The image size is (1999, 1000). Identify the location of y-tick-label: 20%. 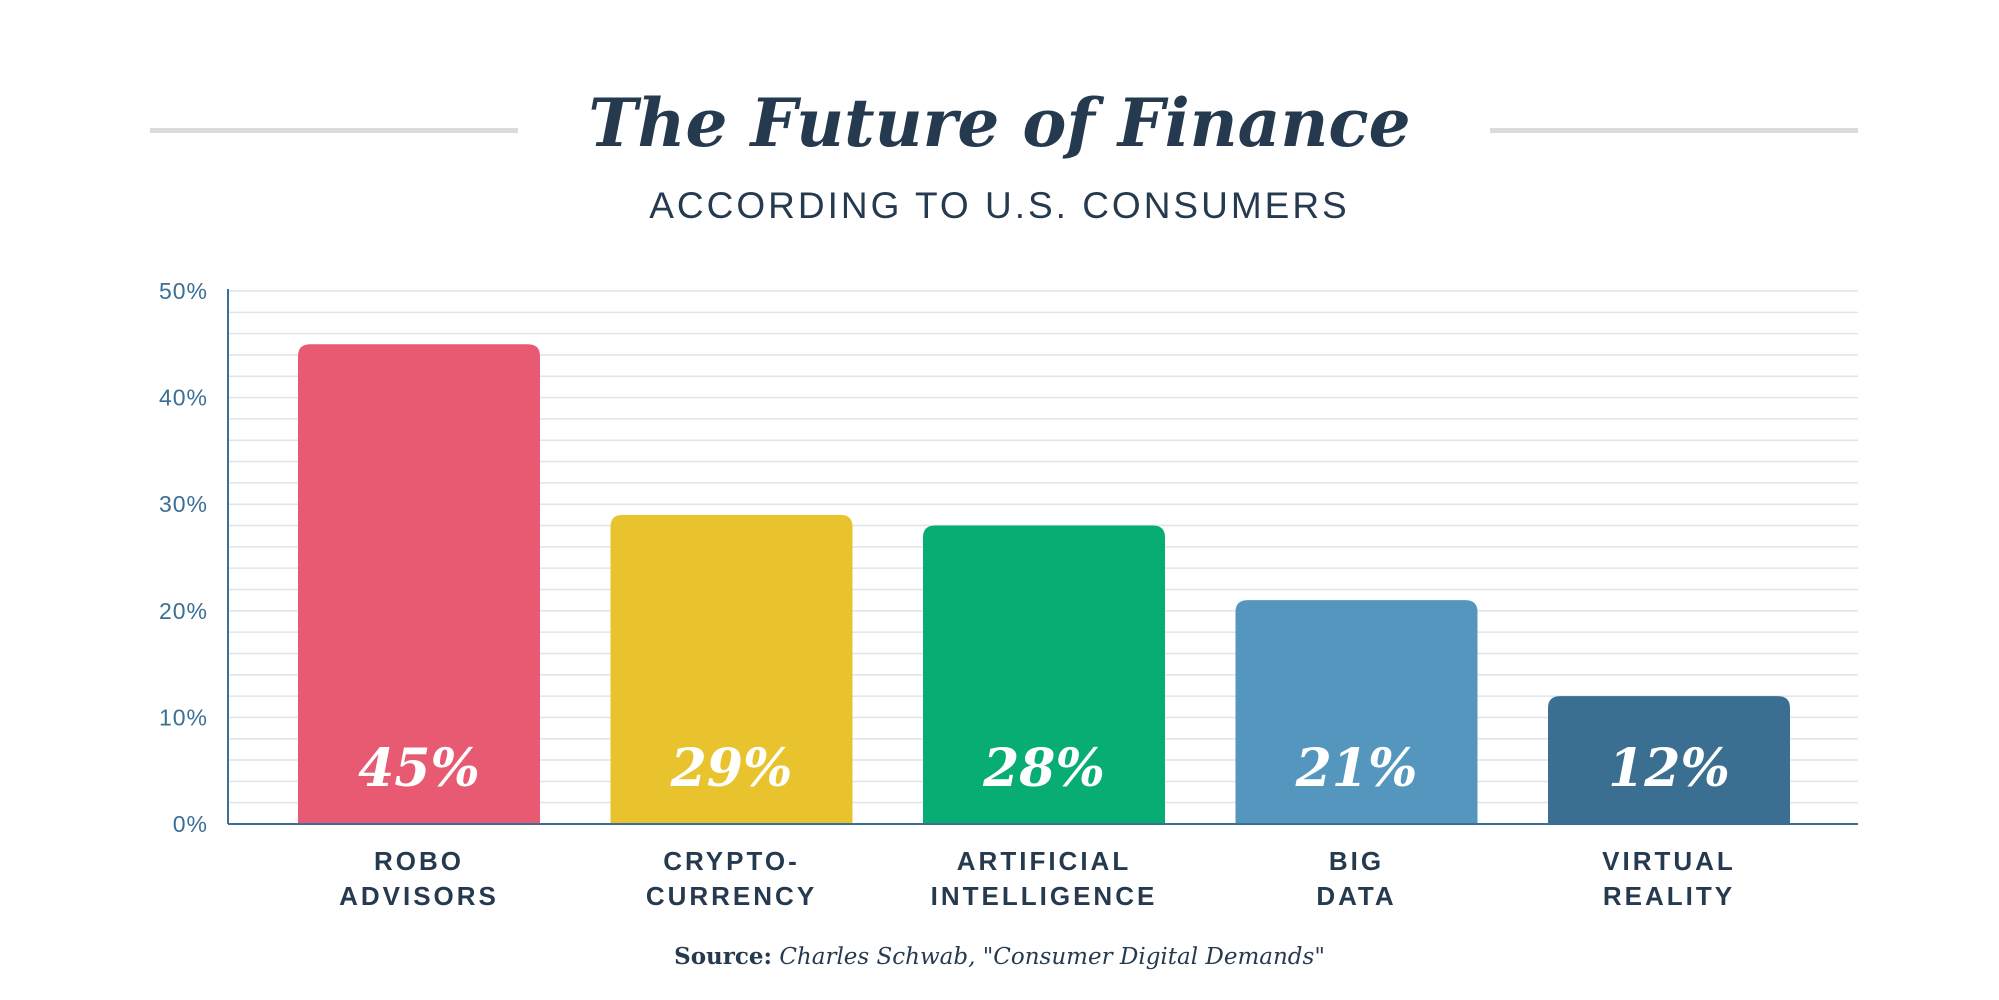
(183, 611).